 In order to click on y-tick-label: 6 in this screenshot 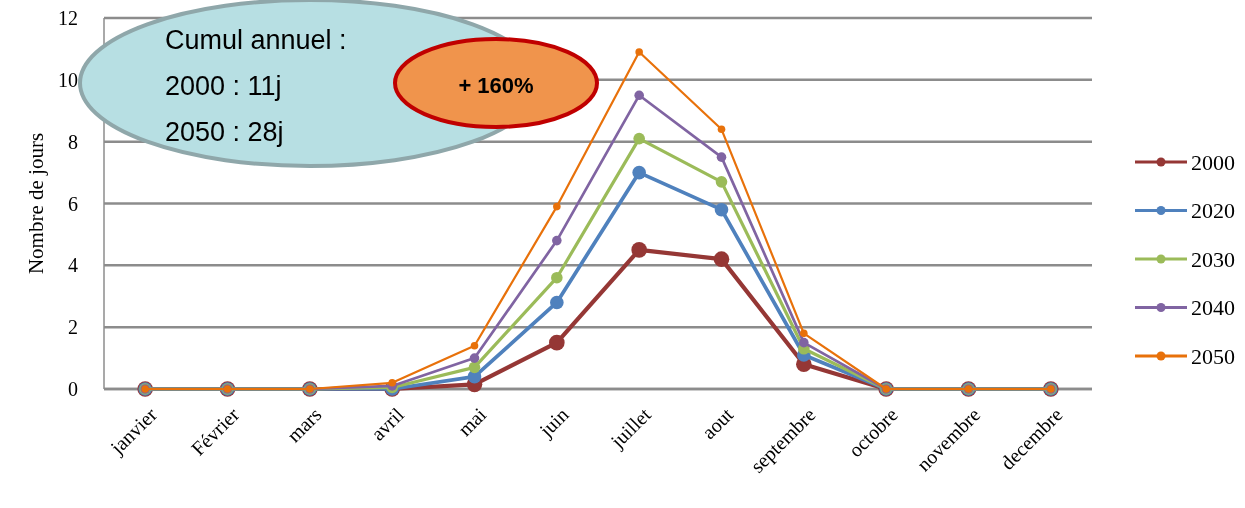, I will do `click(73, 203)`.